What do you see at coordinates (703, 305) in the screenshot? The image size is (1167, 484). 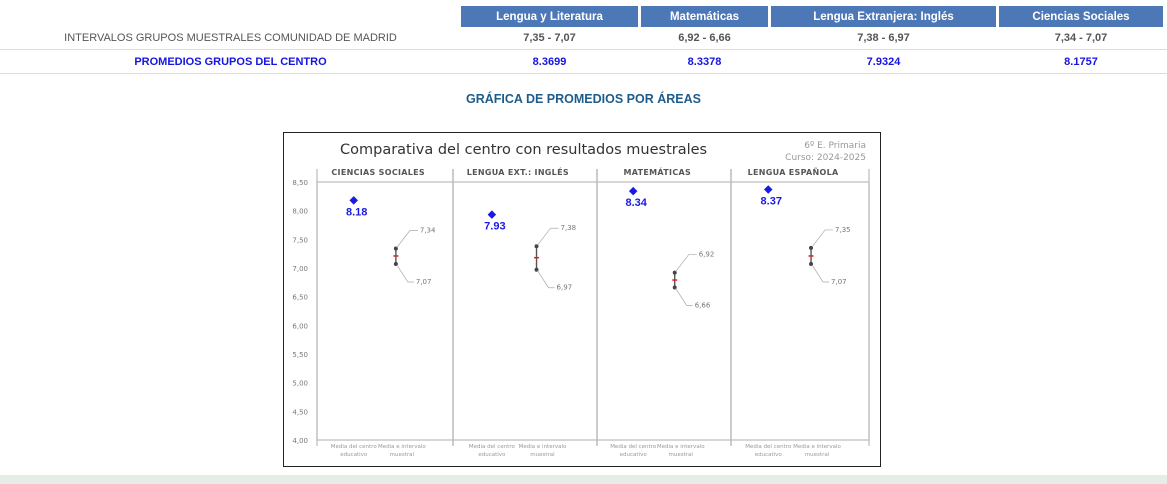 I see `interval-low-label: 6,66` at bounding box center [703, 305].